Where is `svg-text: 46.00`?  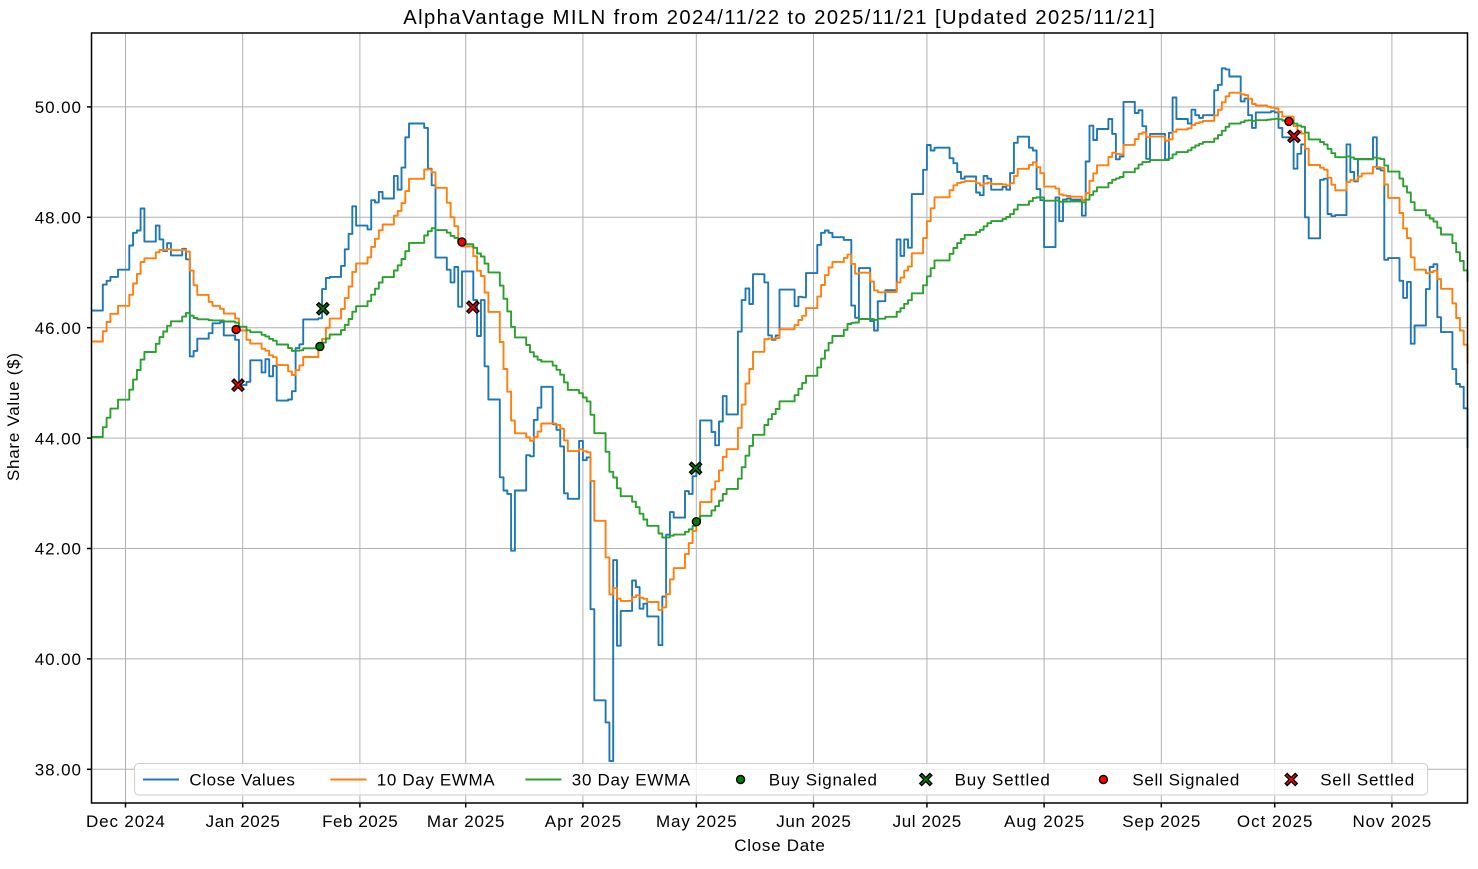
svg-text: 46.00 is located at coordinates (58, 328).